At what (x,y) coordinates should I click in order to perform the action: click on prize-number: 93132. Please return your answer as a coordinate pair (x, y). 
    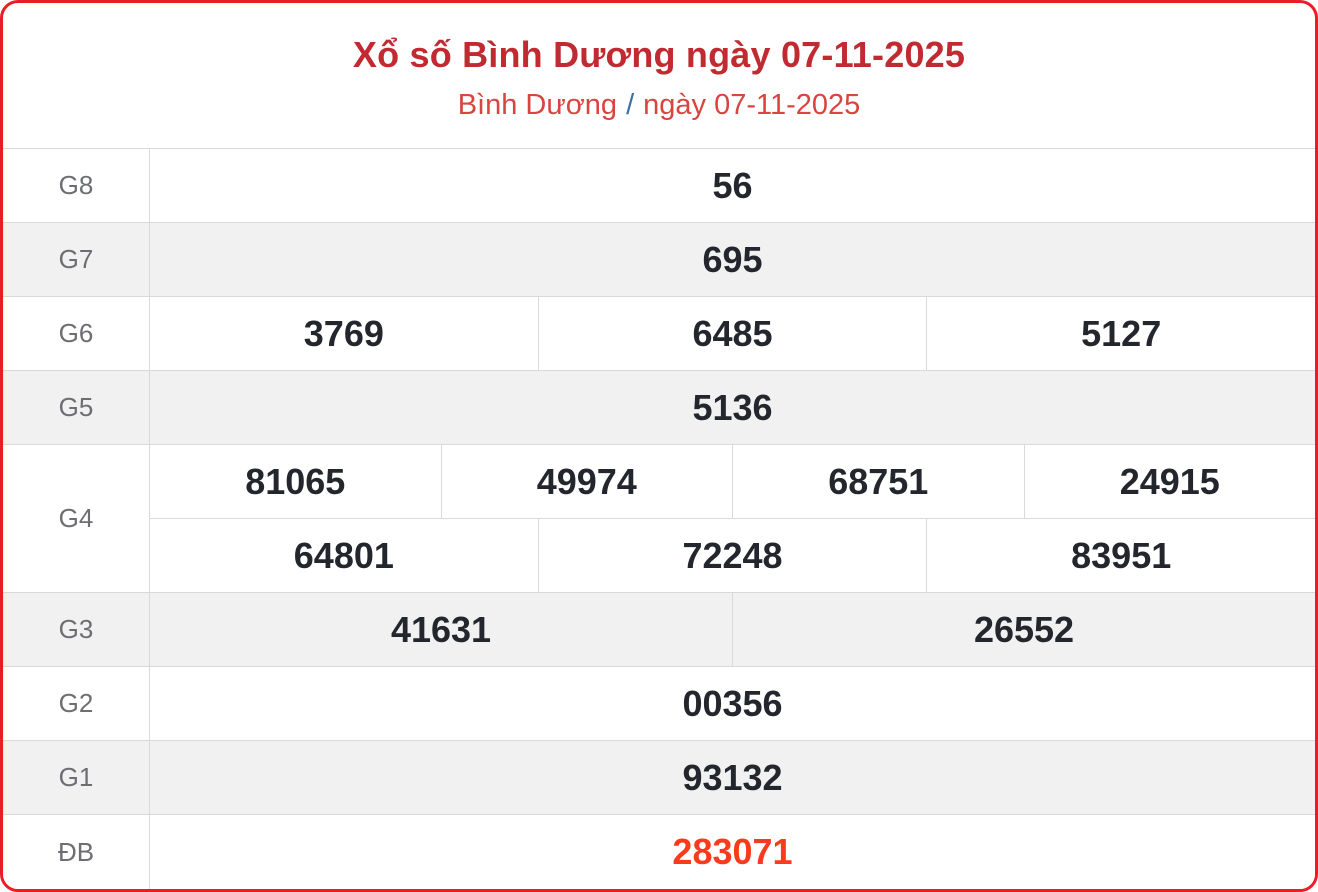
    Looking at the image, I should click on (732, 777).